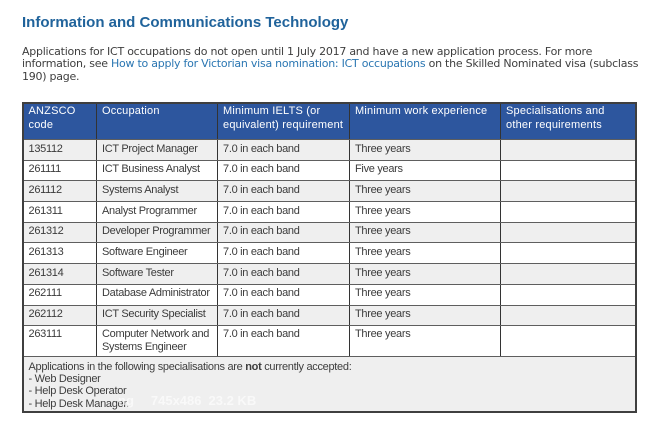 Image resolution: width=658 pixels, height=425 pixels. What do you see at coordinates (79, 403) in the screenshot?
I see `footnote-item: - Help Desk Manager.` at bounding box center [79, 403].